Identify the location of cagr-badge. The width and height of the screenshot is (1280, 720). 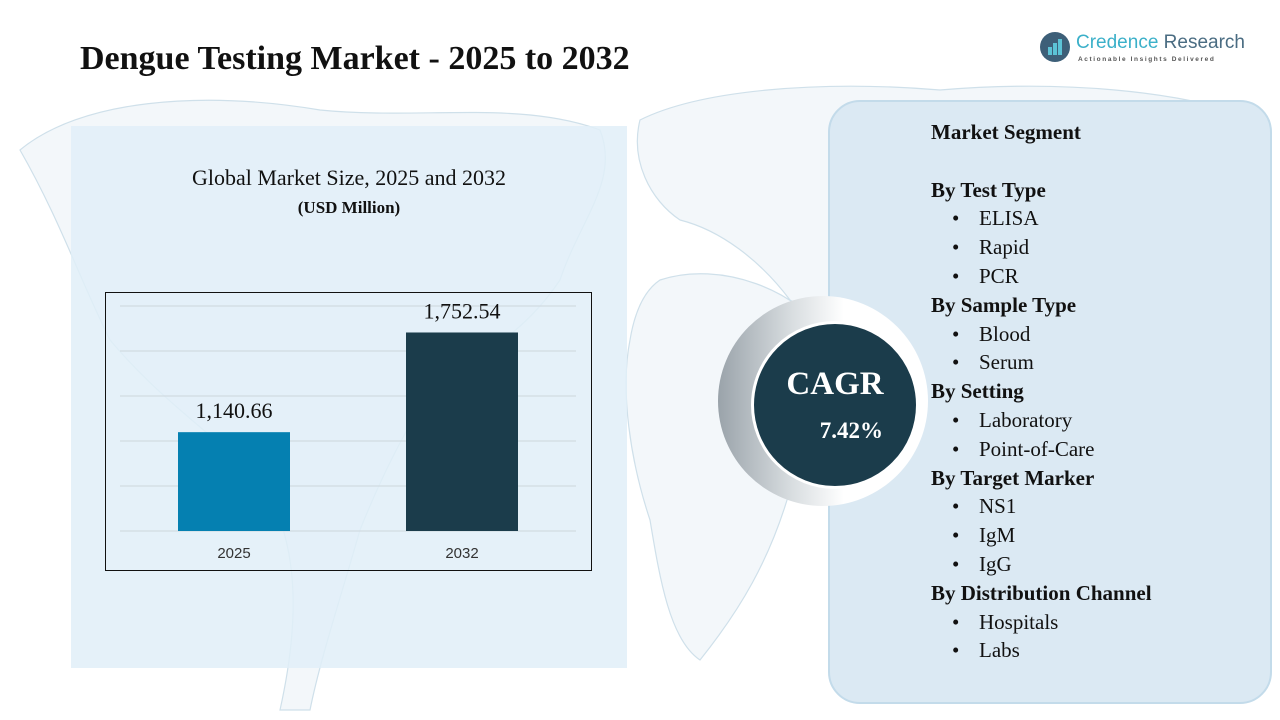
(835, 405).